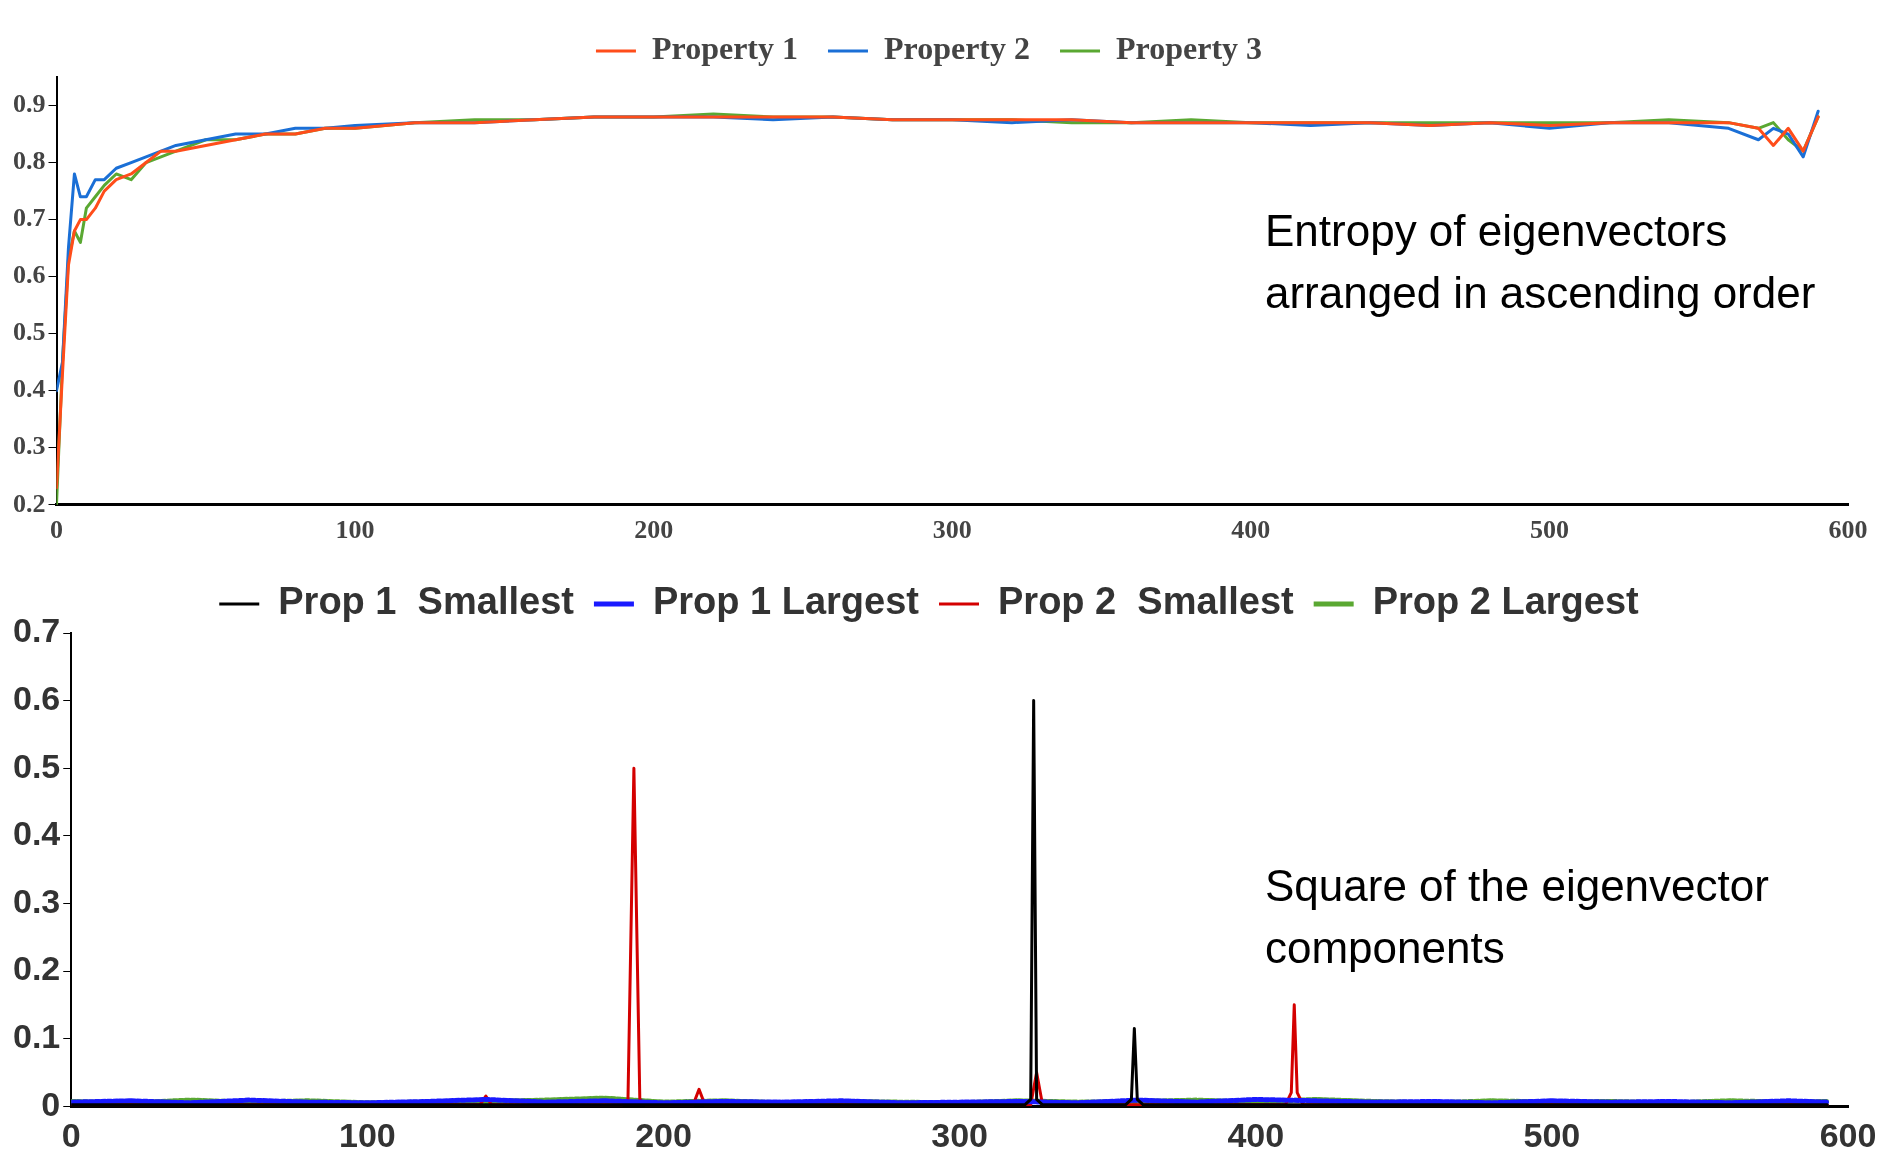 Image resolution: width=1888 pixels, height=1166 pixels. What do you see at coordinates (37, 1035) in the screenshot?
I see `y-tick-label: 0.1` at bounding box center [37, 1035].